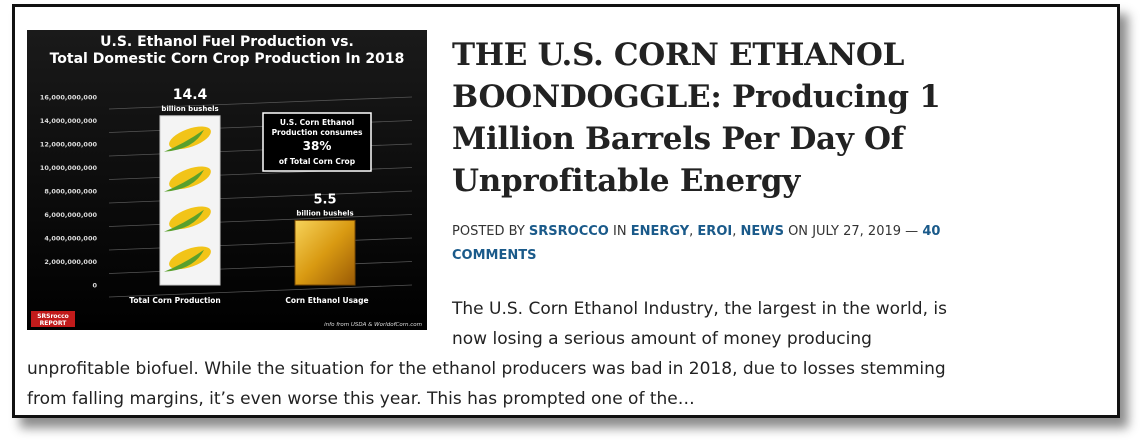  I want to click on y-tick-label: 12,000,000,000, so click(69, 145).